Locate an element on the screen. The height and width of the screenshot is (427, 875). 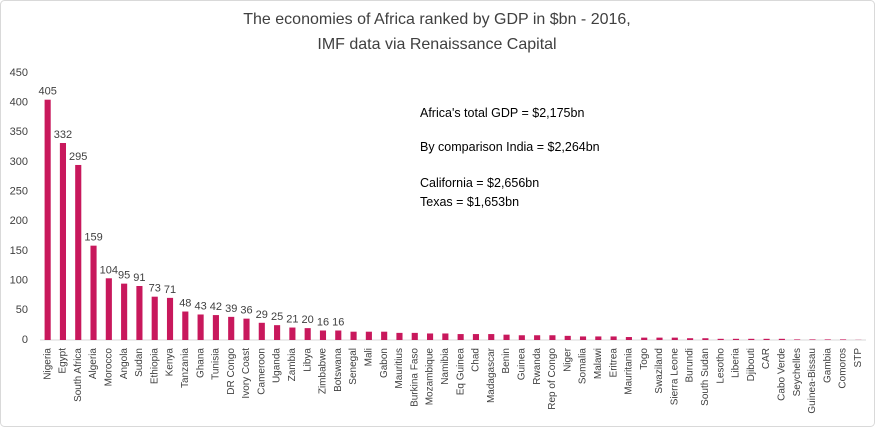
data-label: 39 is located at coordinates (231, 309).